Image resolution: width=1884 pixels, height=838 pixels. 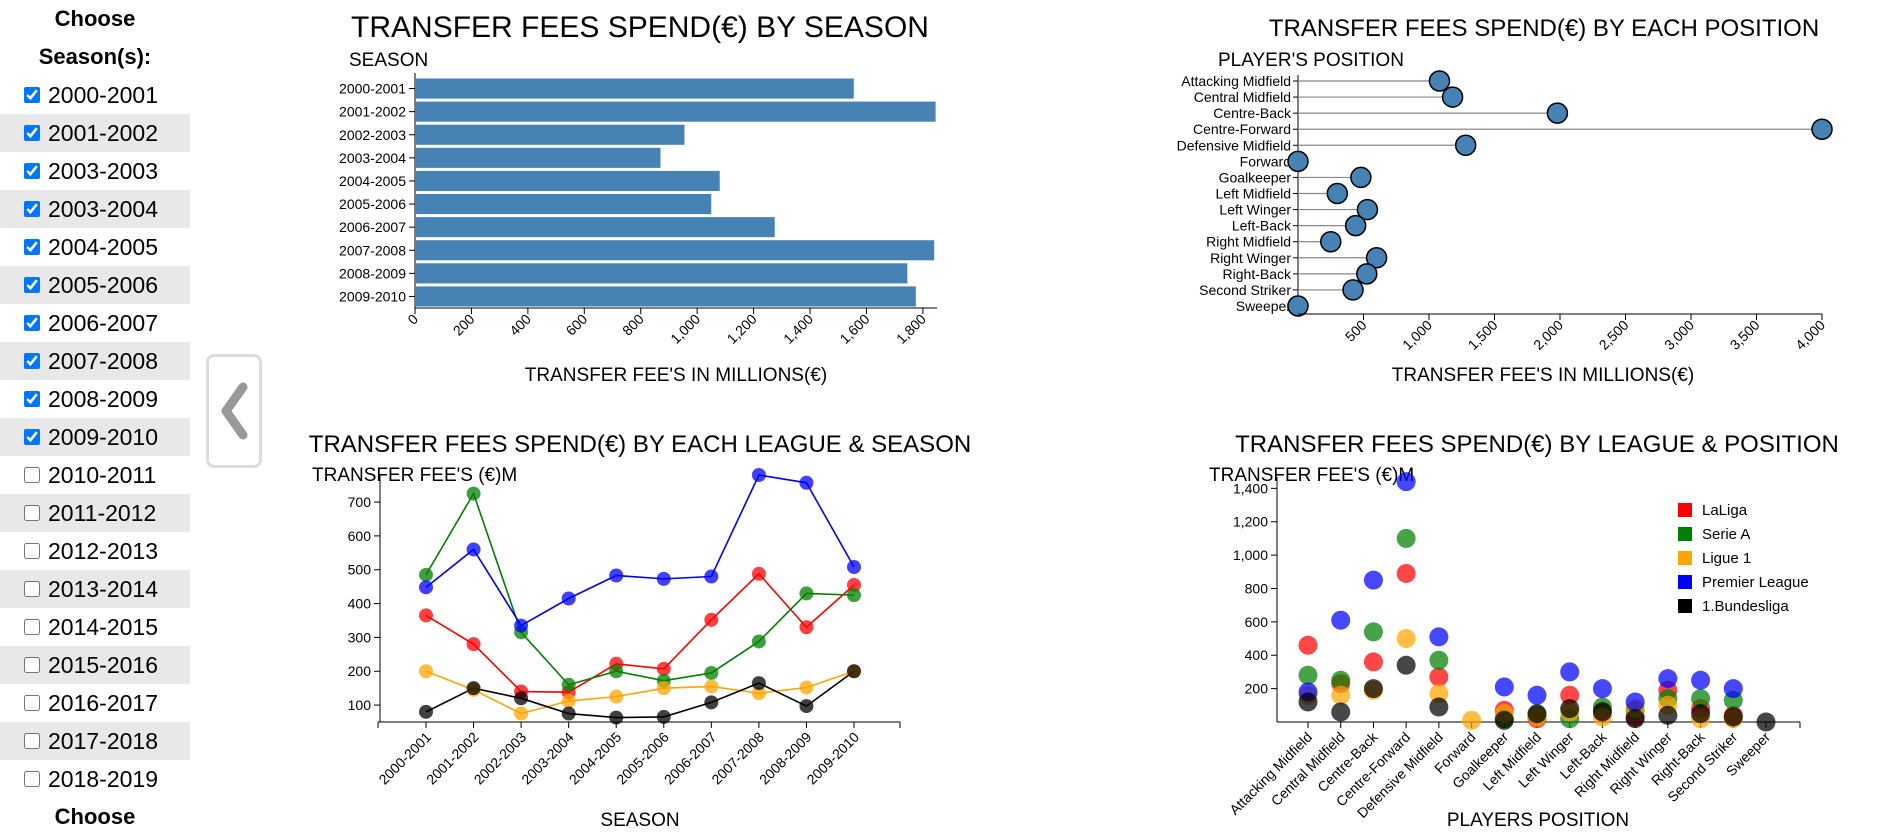 I want to click on y-tick-label: 1,000, so click(x=1250, y=555).